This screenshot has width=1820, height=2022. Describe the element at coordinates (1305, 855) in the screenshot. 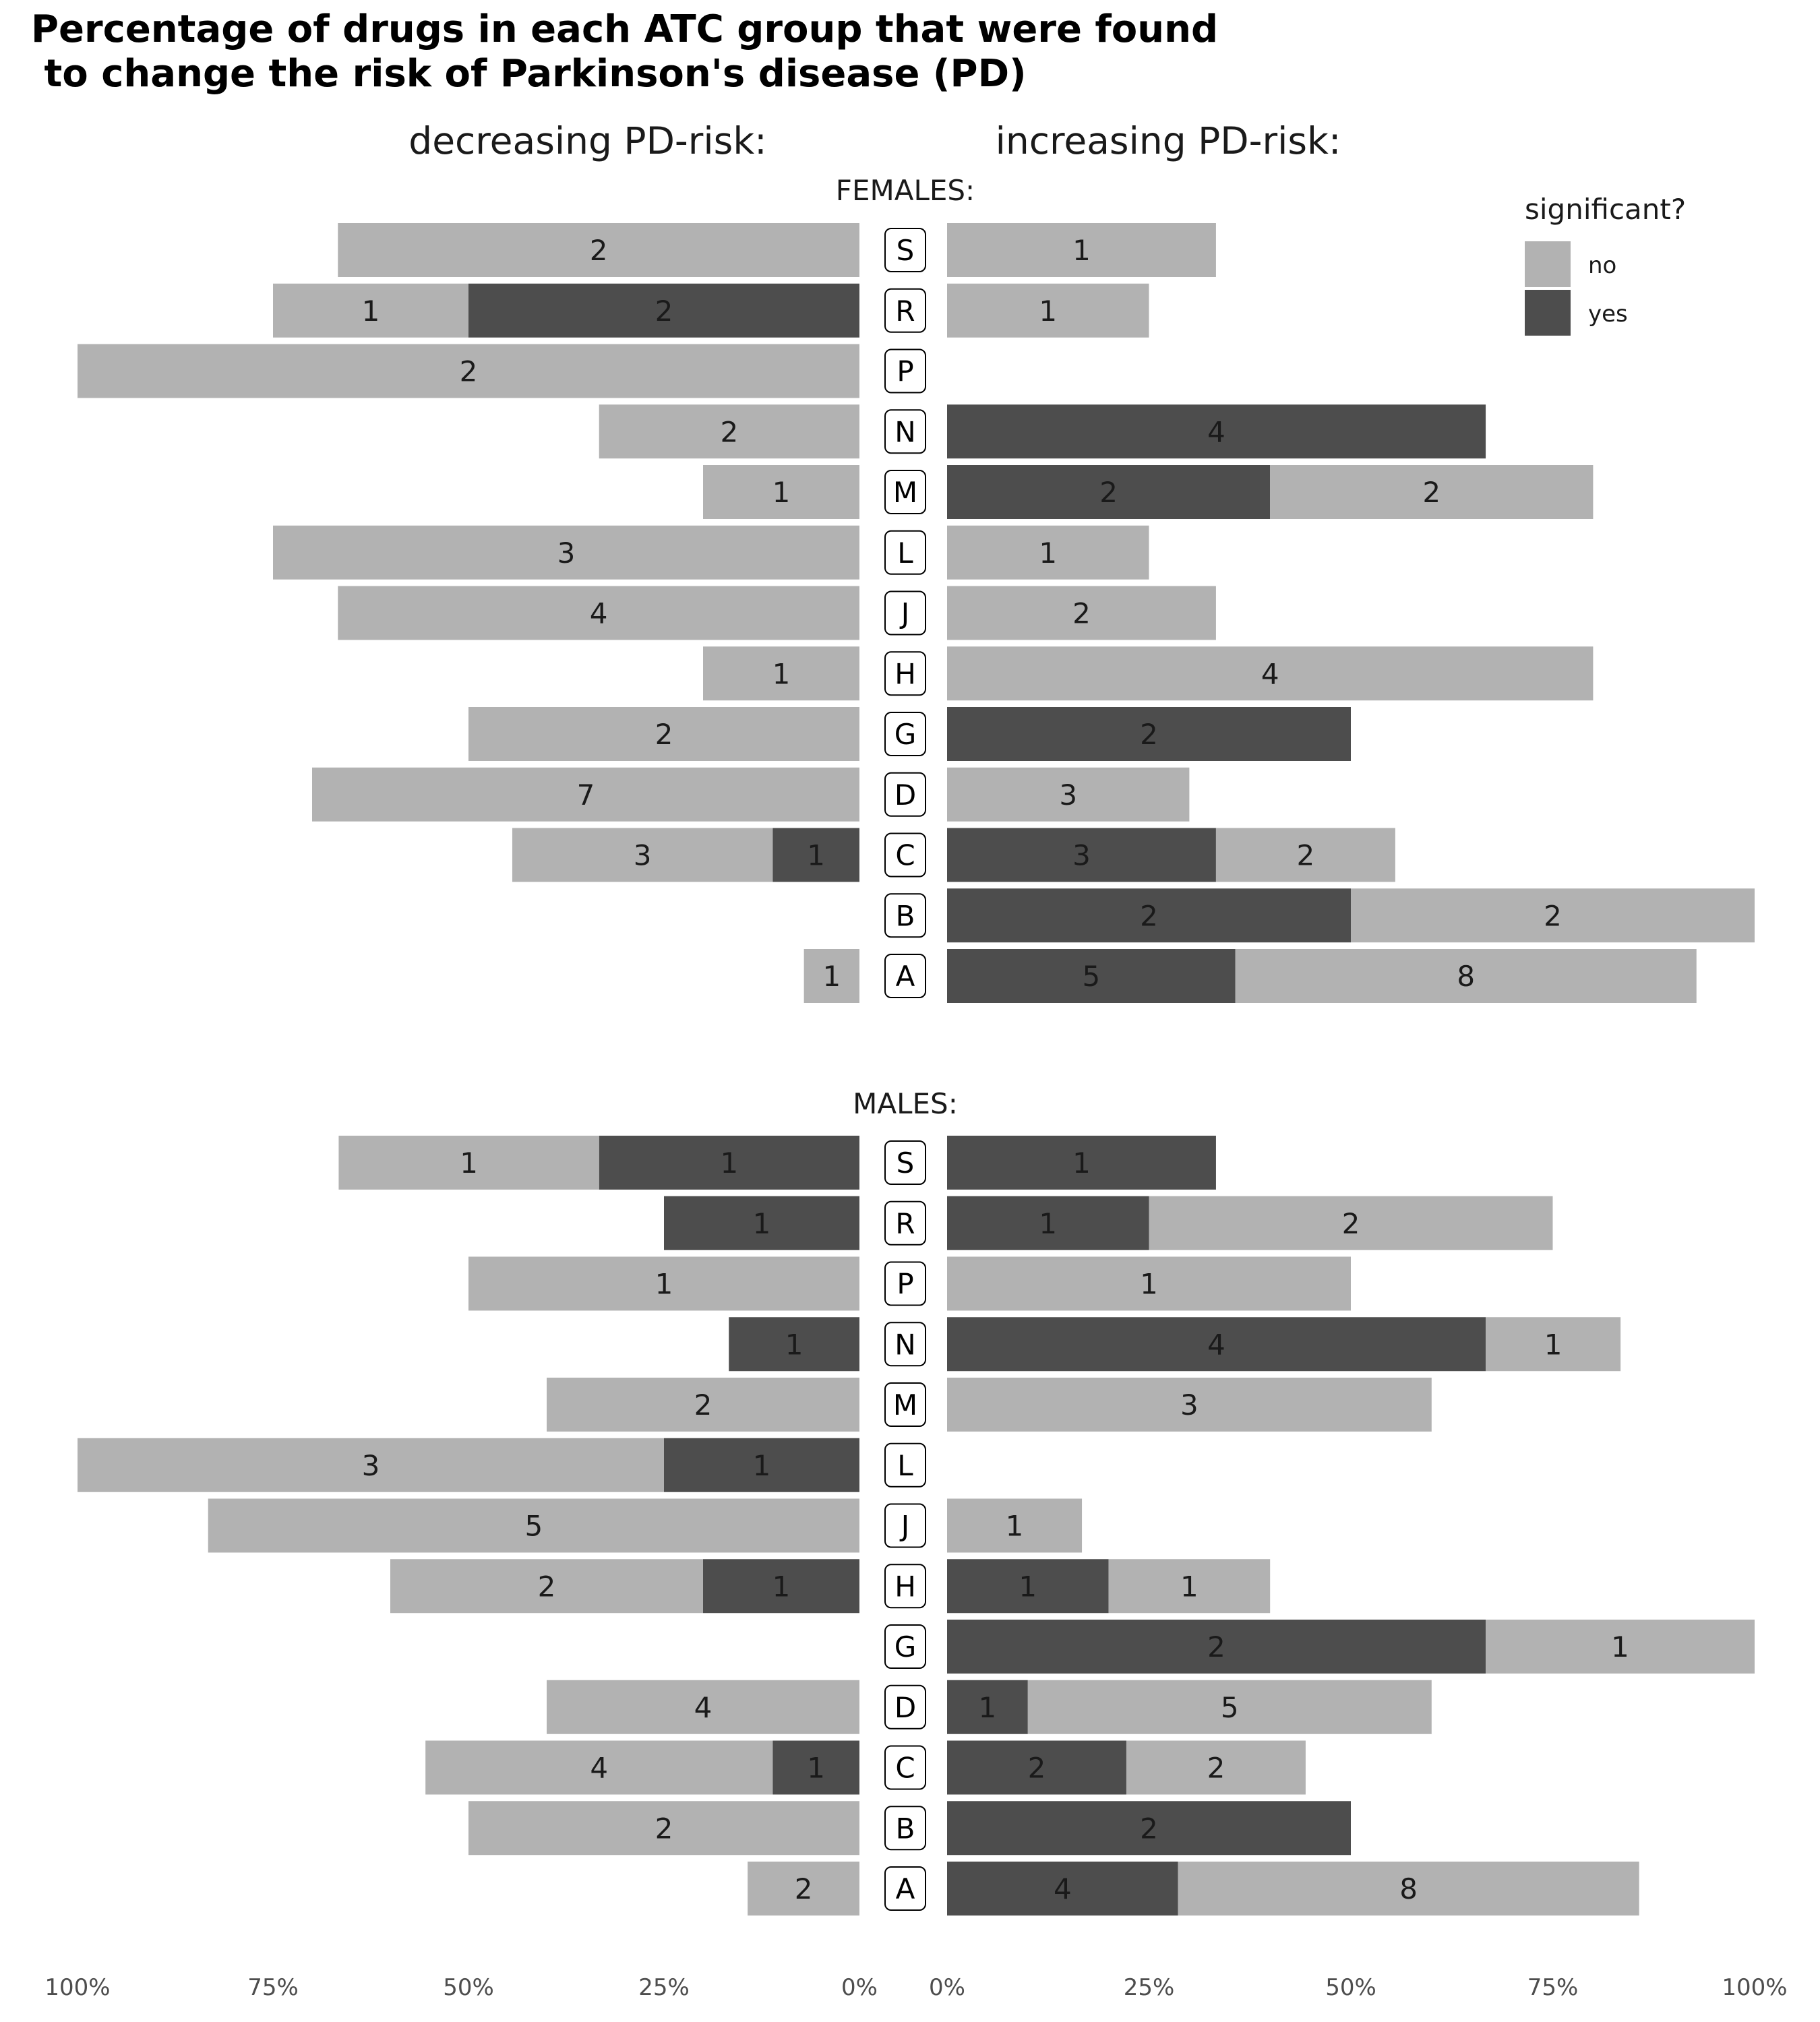

I see `bar-increasing-no-C` at that location.